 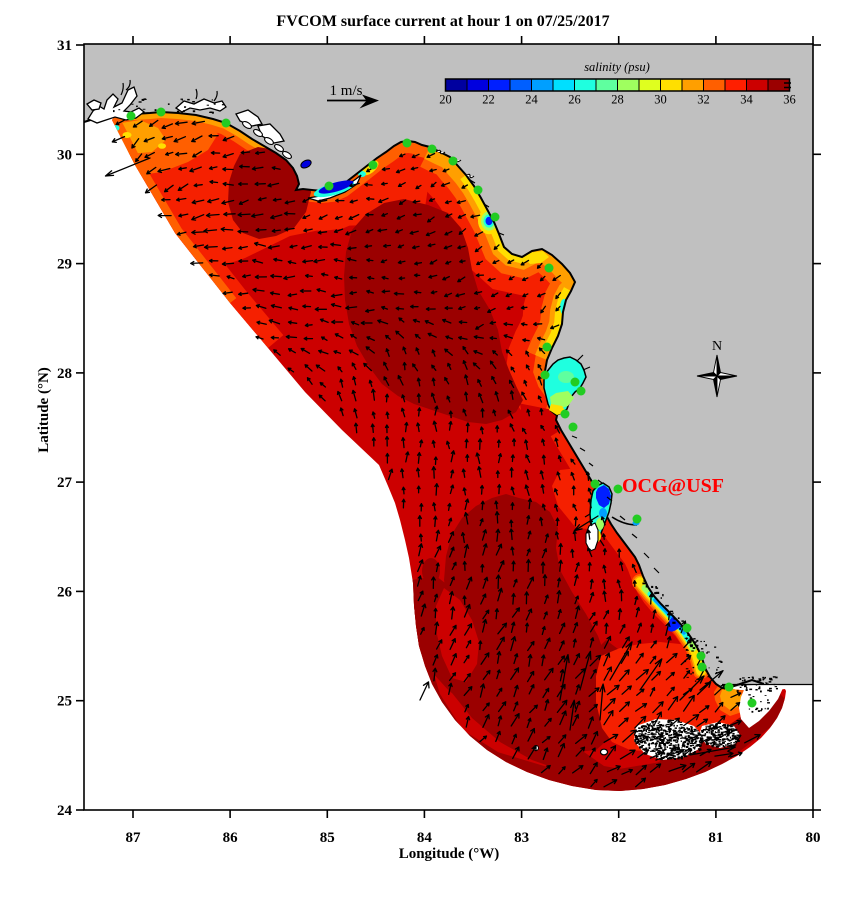 What do you see at coordinates (449, 854) in the screenshot?
I see `svg-text: Longitude (°W)` at bounding box center [449, 854].